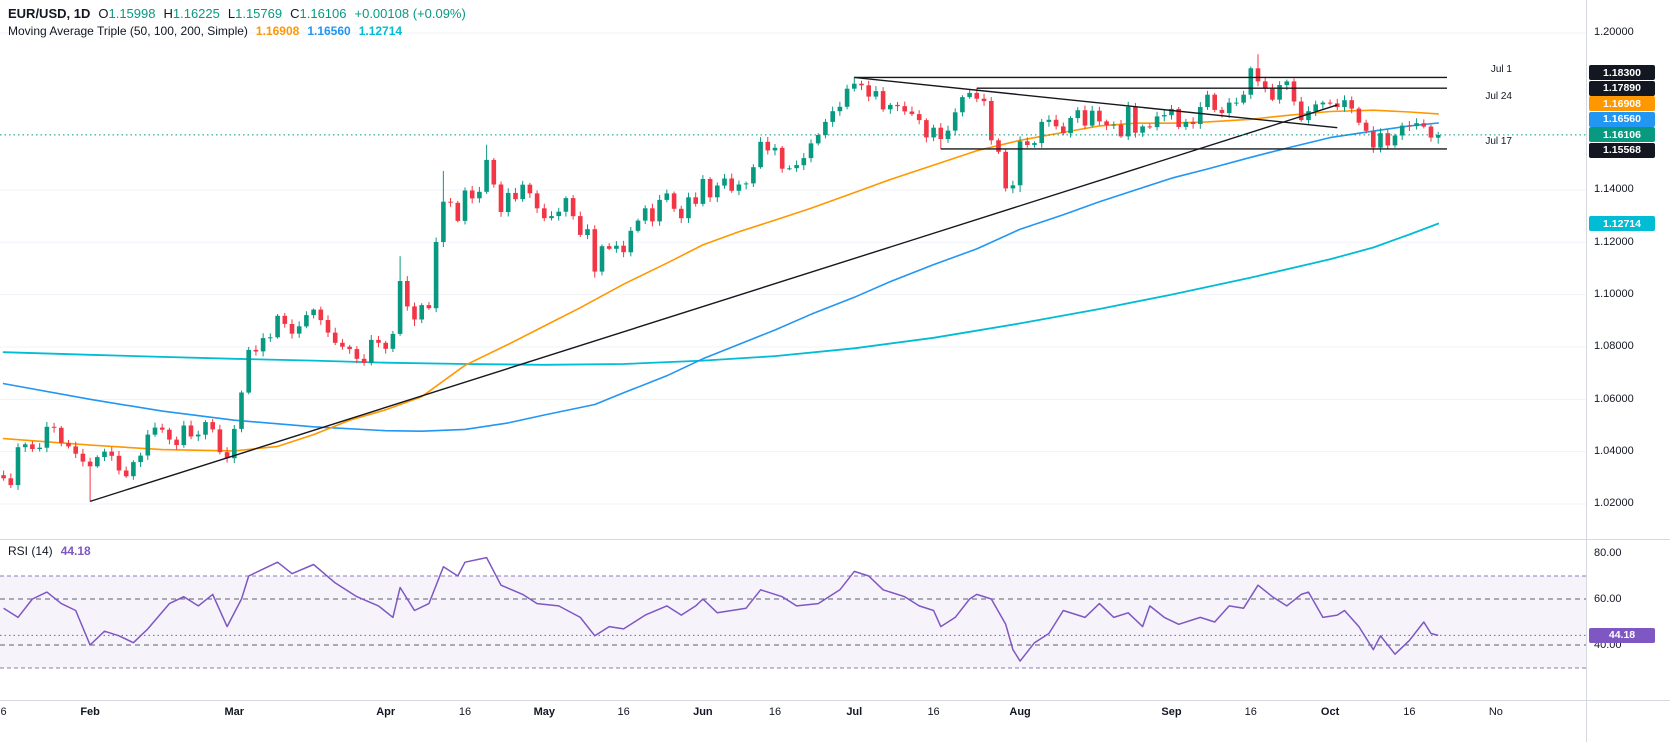 The image size is (1670, 742). I want to click on price-tick-1.10000: 1.10000, so click(1614, 294).